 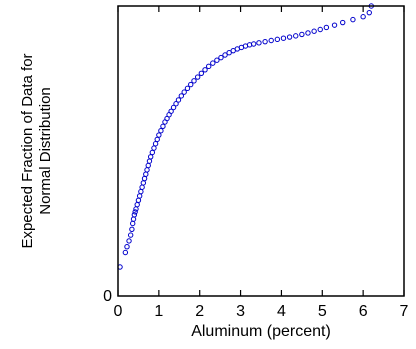 What do you see at coordinates (404, 311) in the screenshot?
I see `x-tick-label: 7` at bounding box center [404, 311].